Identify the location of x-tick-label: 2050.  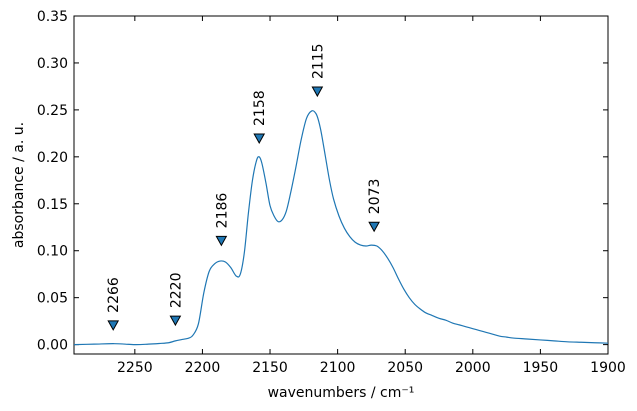
(405, 368).